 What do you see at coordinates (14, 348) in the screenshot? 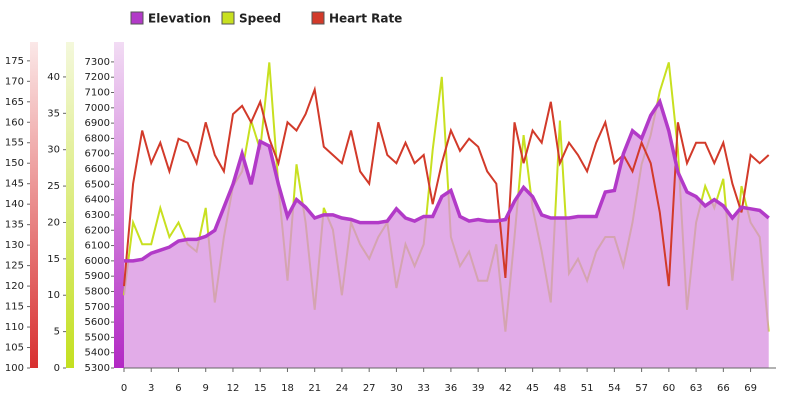
I see `y-tick-label: 105` at bounding box center [14, 348].